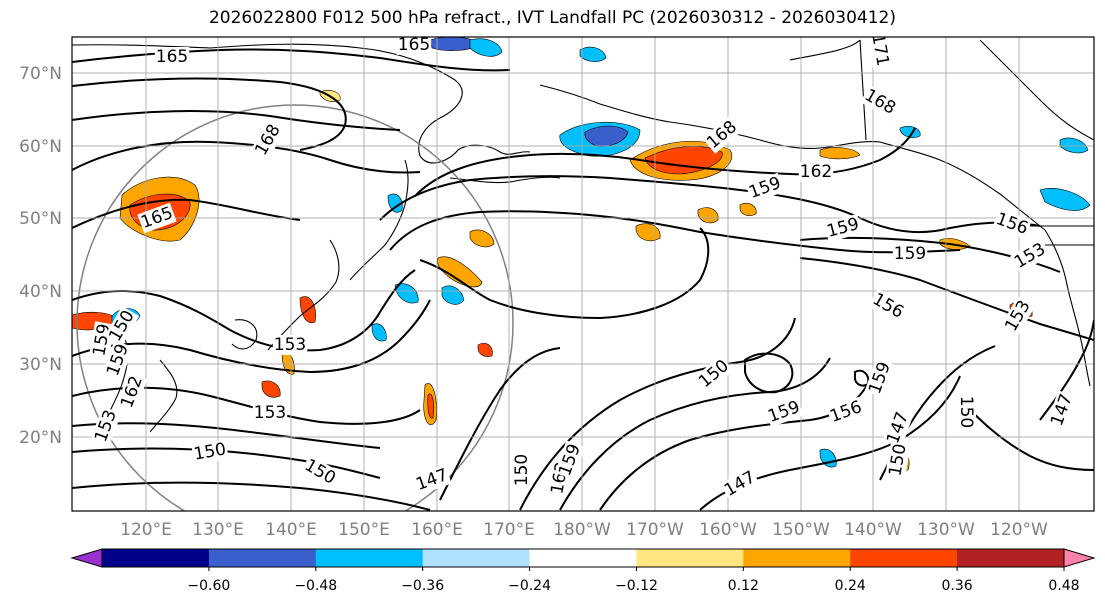 Image resolution: width=1105 pixels, height=604 pixels. Describe the element at coordinates (743, 586) in the screenshot. I see `colorbar-tick-label: 0.12` at that location.